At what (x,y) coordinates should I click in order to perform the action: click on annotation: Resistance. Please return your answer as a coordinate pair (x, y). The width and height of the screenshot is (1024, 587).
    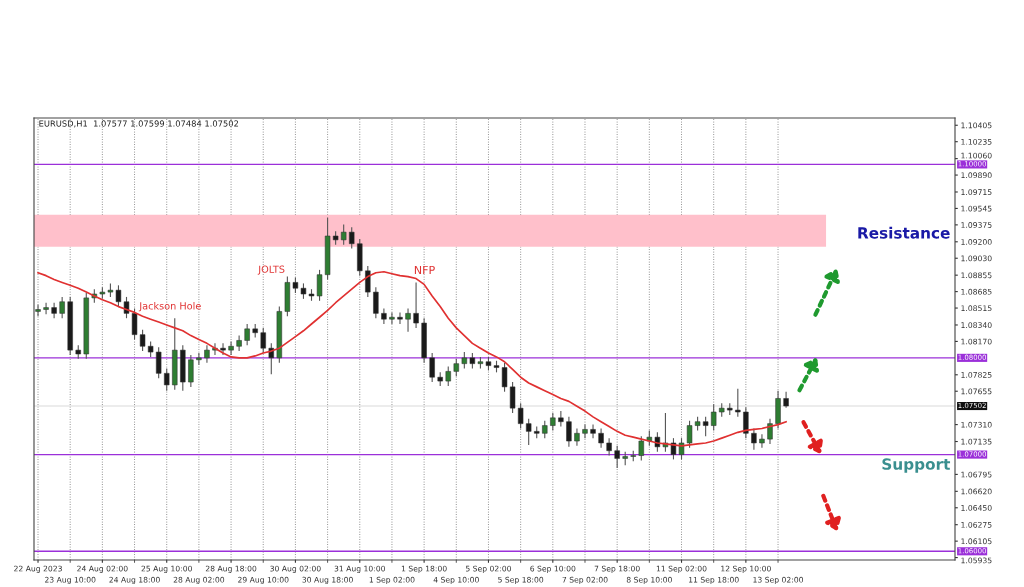
    Looking at the image, I should click on (904, 232).